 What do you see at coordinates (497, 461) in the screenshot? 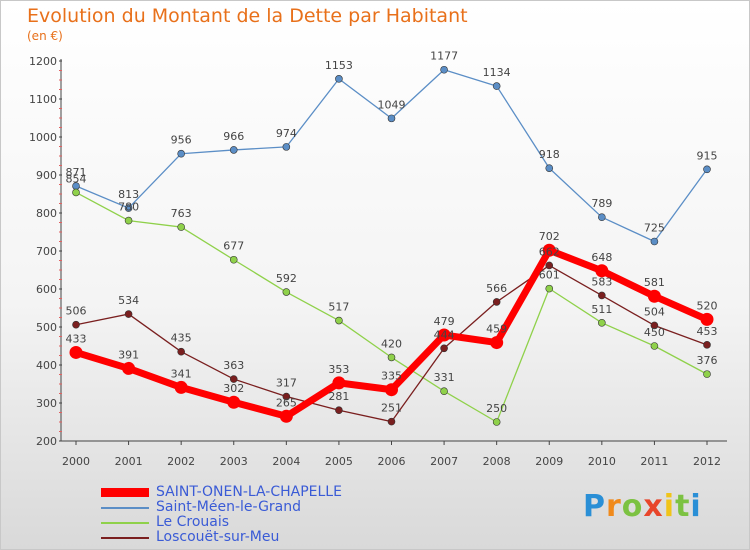
I see `x-tick-label: 2008` at bounding box center [497, 461].